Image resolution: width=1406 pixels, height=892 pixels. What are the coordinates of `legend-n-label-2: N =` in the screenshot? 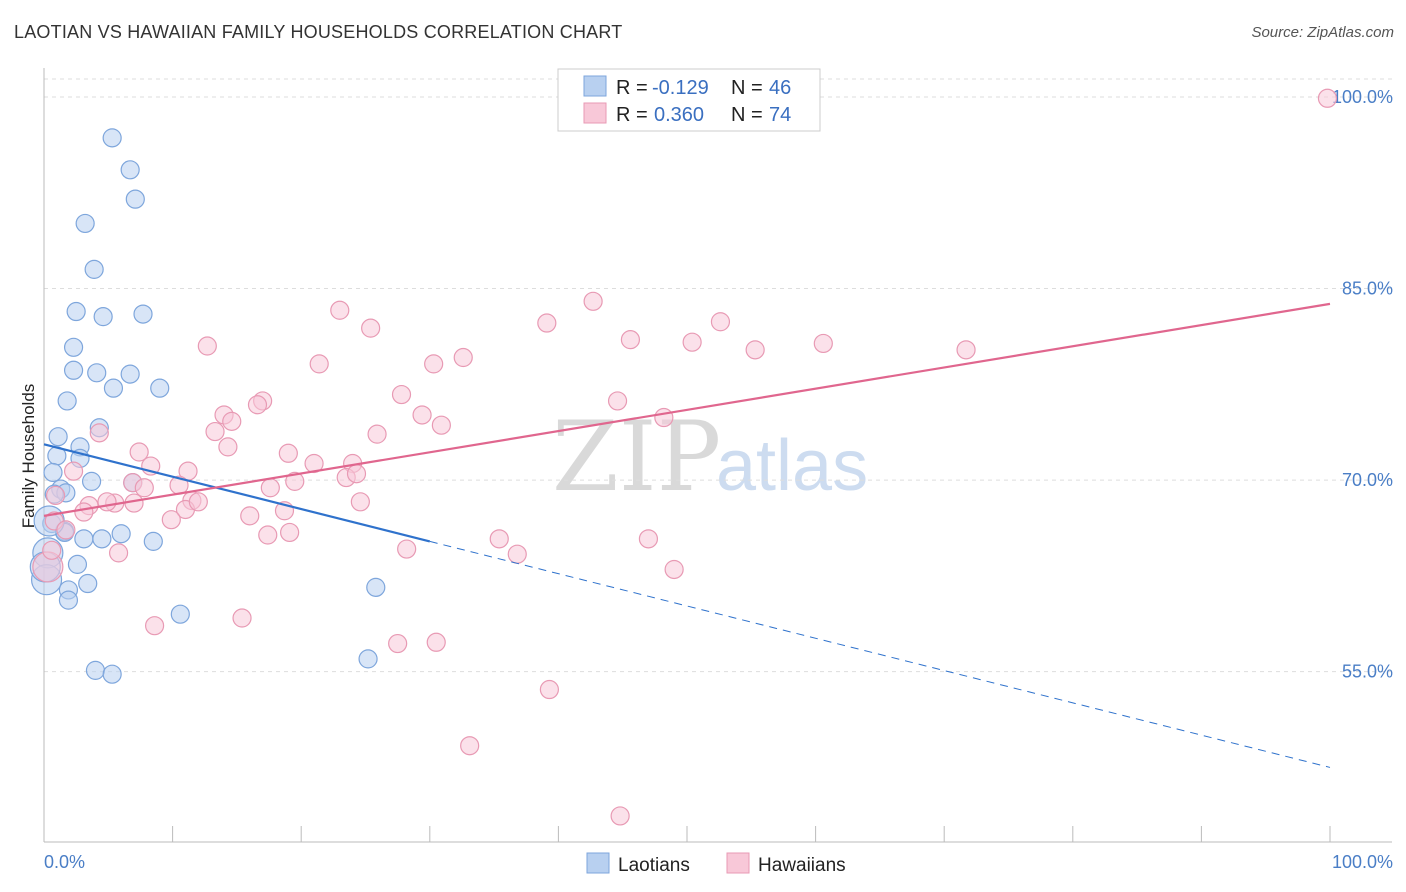 It's located at (747, 115).